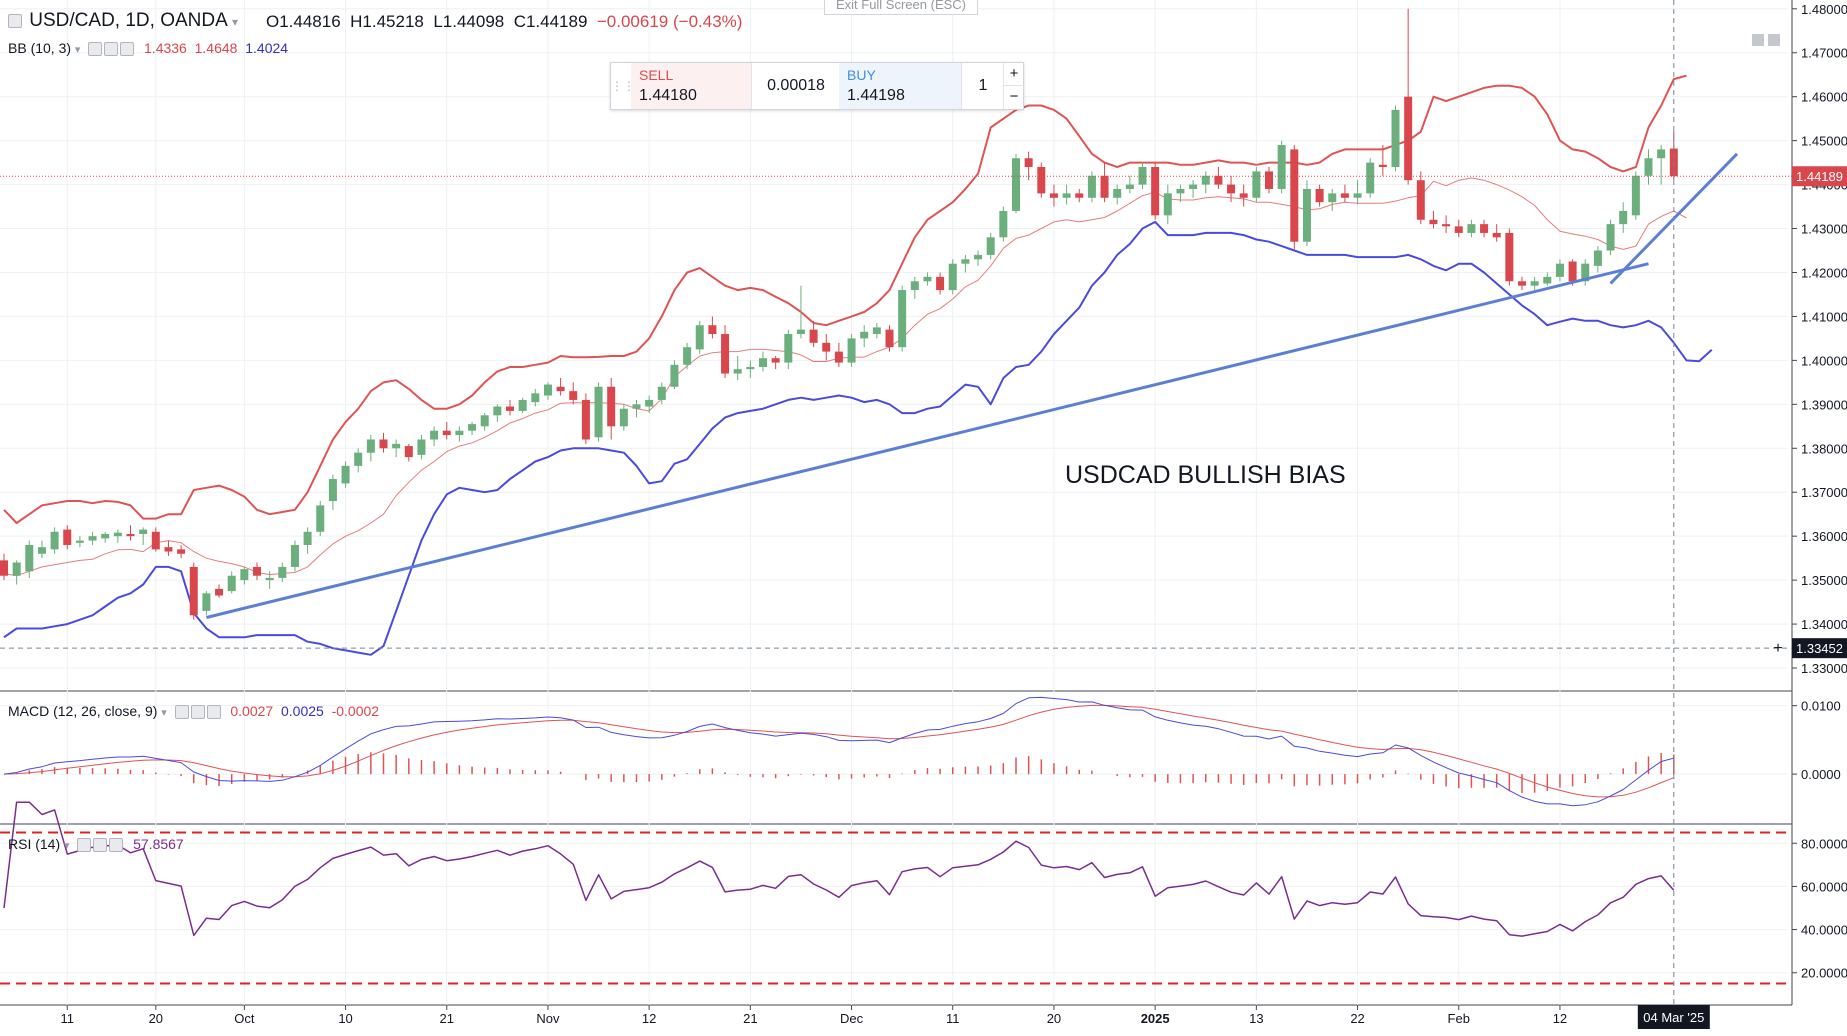 The width and height of the screenshot is (1847, 1036). I want to click on rsi-value: 57.8567, so click(158, 844).